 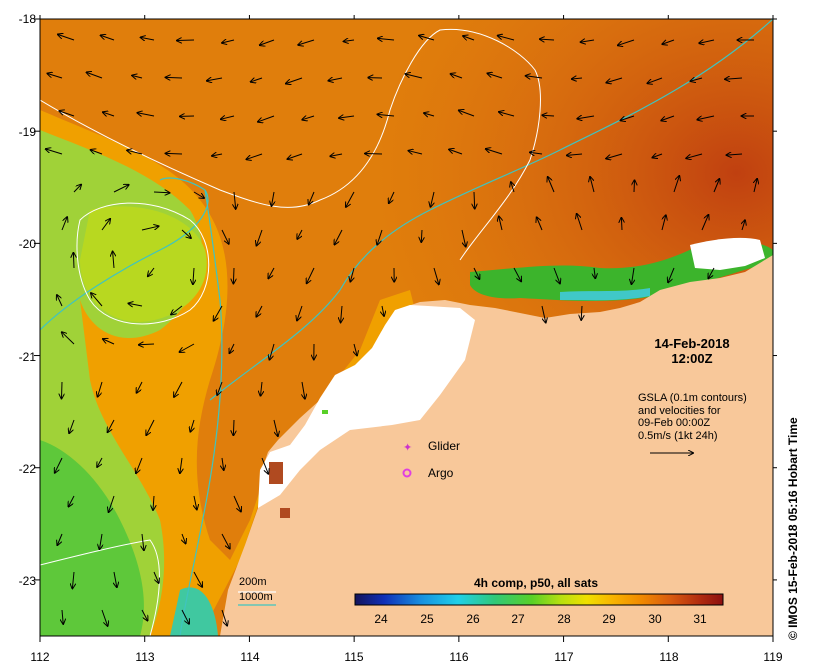 I want to click on isobath-1000m-label: 1000m, so click(x=256, y=597).